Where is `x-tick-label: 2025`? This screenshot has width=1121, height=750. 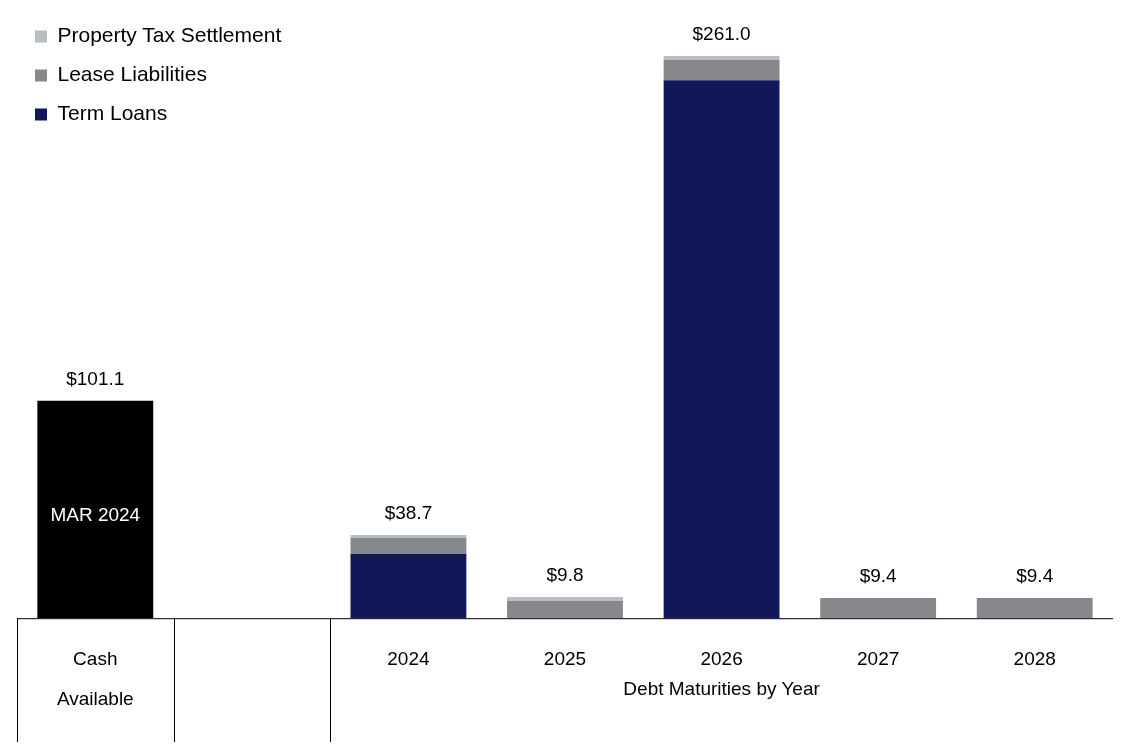 x-tick-label: 2025 is located at coordinates (565, 659).